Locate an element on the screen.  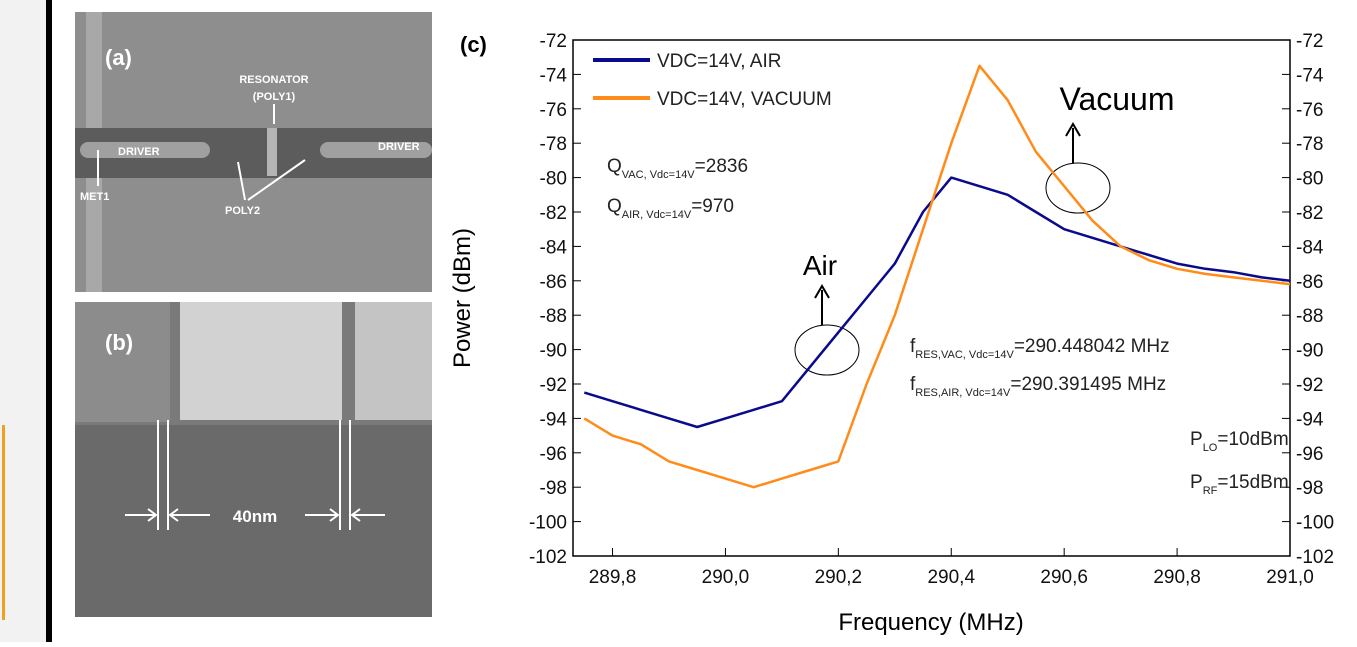
annotation: PRF=15dBm is located at coordinates (1239, 484).